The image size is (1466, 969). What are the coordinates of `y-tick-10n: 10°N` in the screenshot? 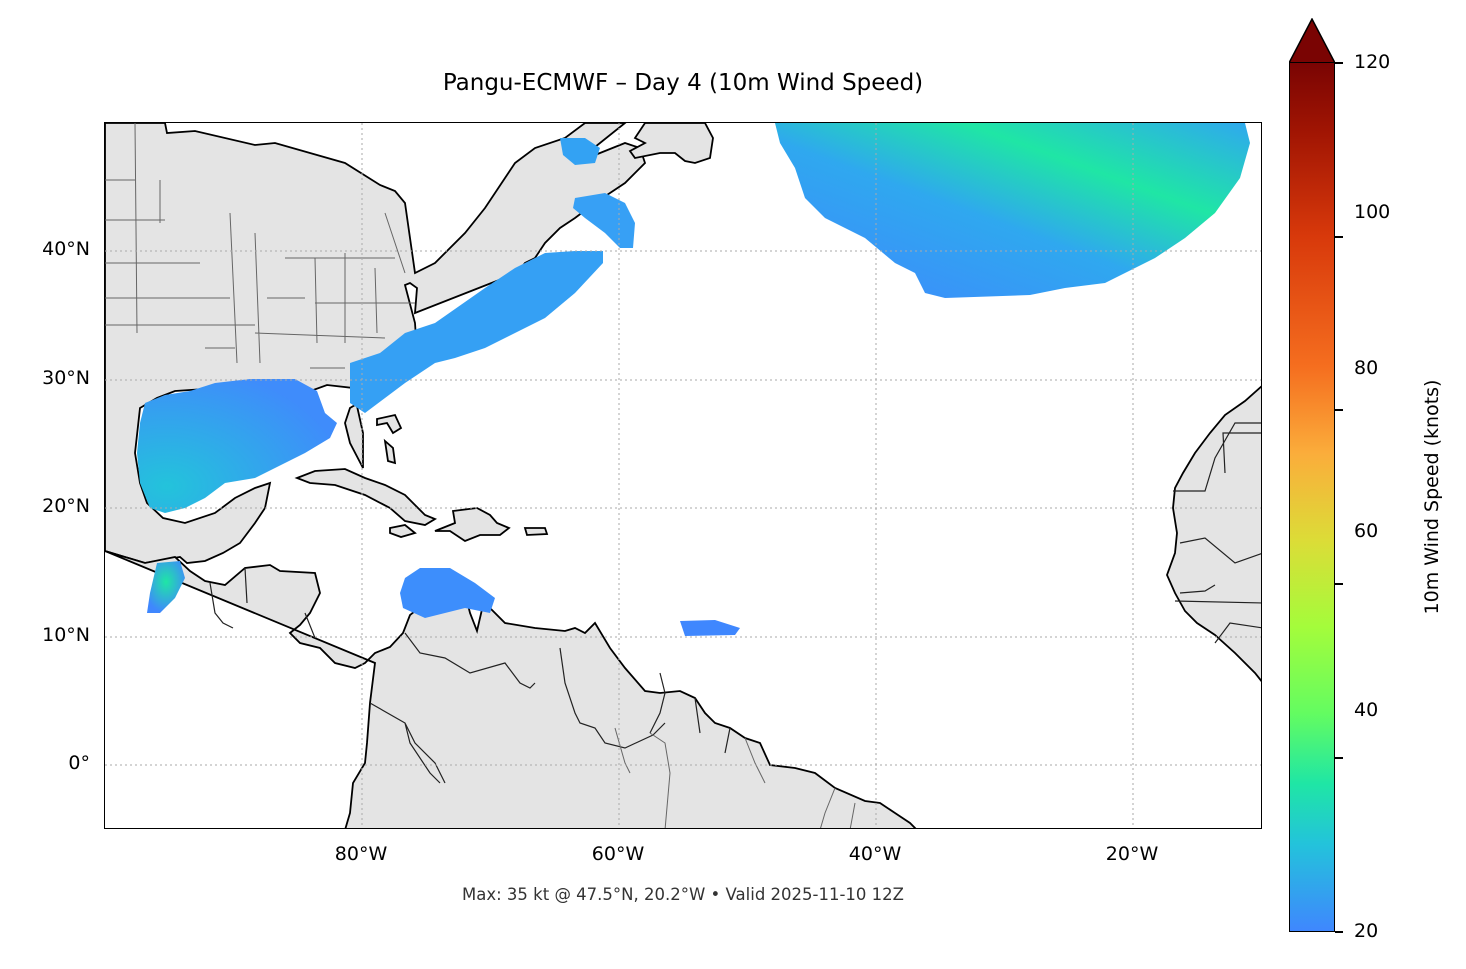 It's located at (66, 635).